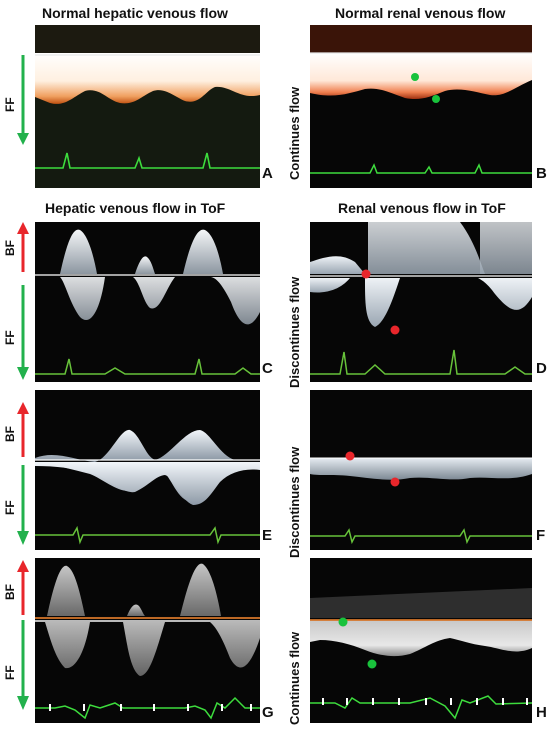 This screenshot has width=550, height=734. I want to click on title-hepatic-tof: Hepatic venous flow in ToF, so click(135, 208).